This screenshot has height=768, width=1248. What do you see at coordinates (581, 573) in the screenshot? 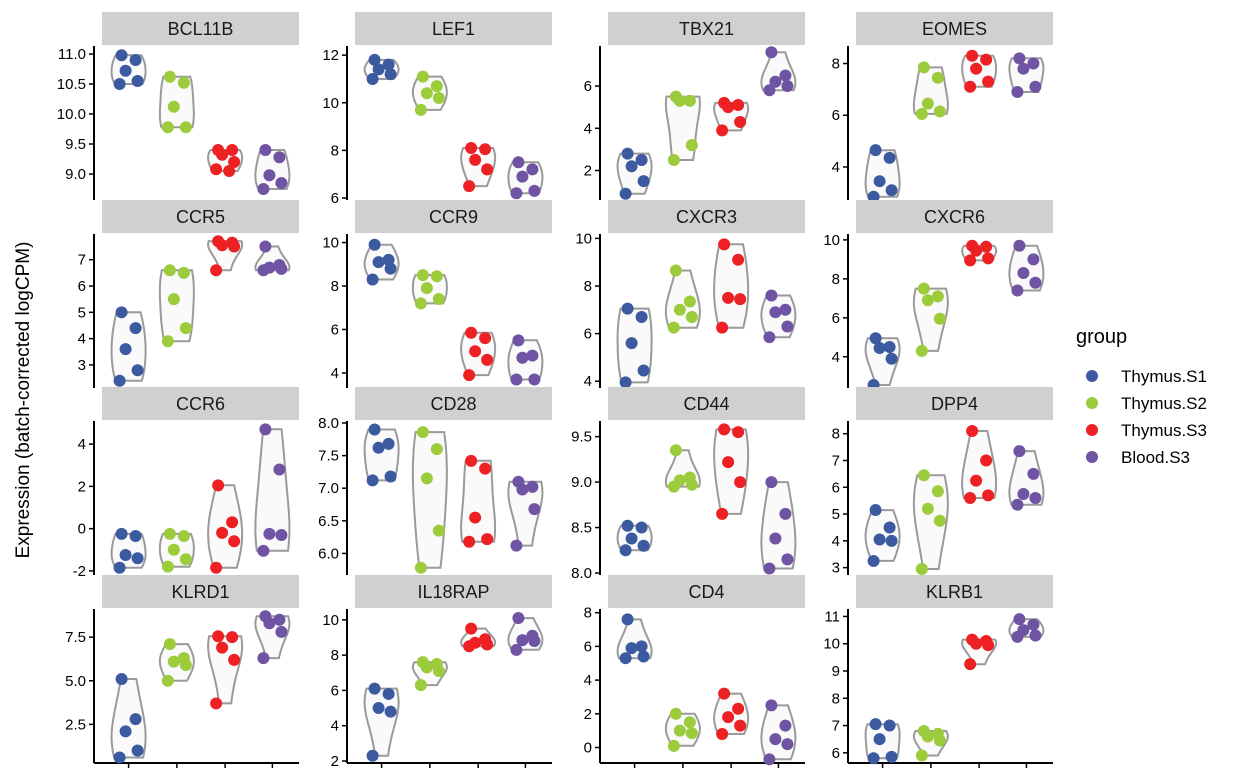
I see `y-tick-label: 8.0` at bounding box center [581, 573].